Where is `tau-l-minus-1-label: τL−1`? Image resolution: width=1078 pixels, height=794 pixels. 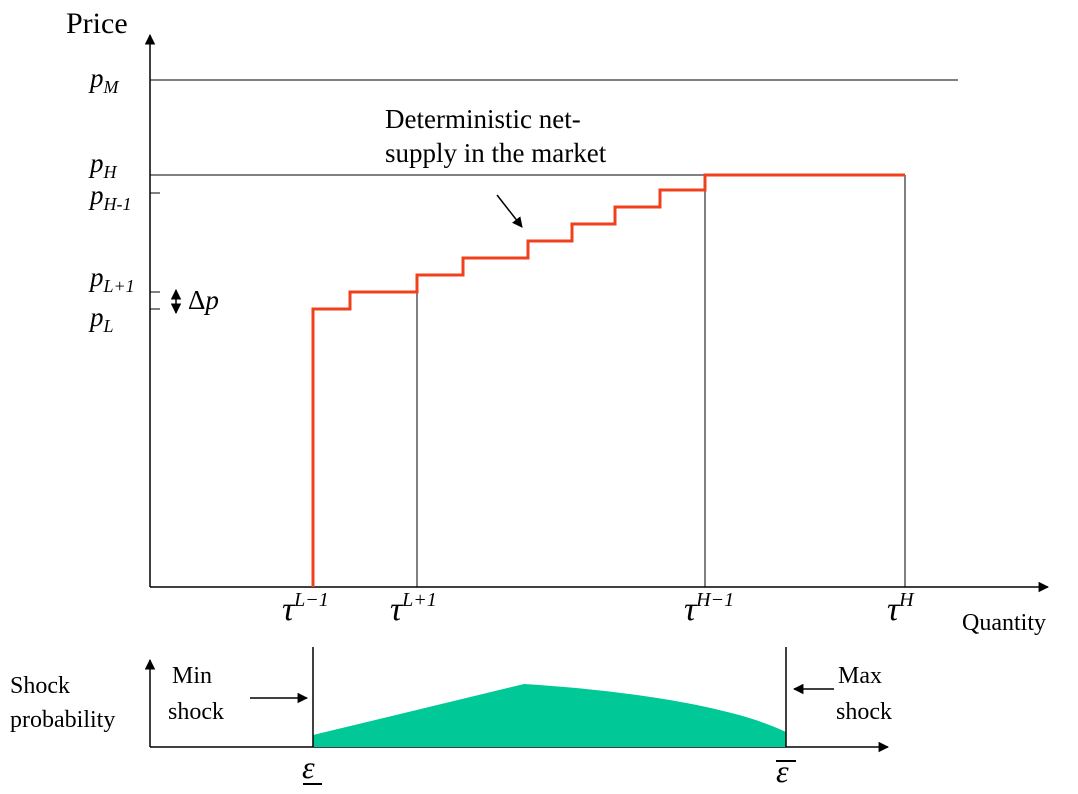
tau-l-minus-1-label: τL−1 is located at coordinates (305, 608).